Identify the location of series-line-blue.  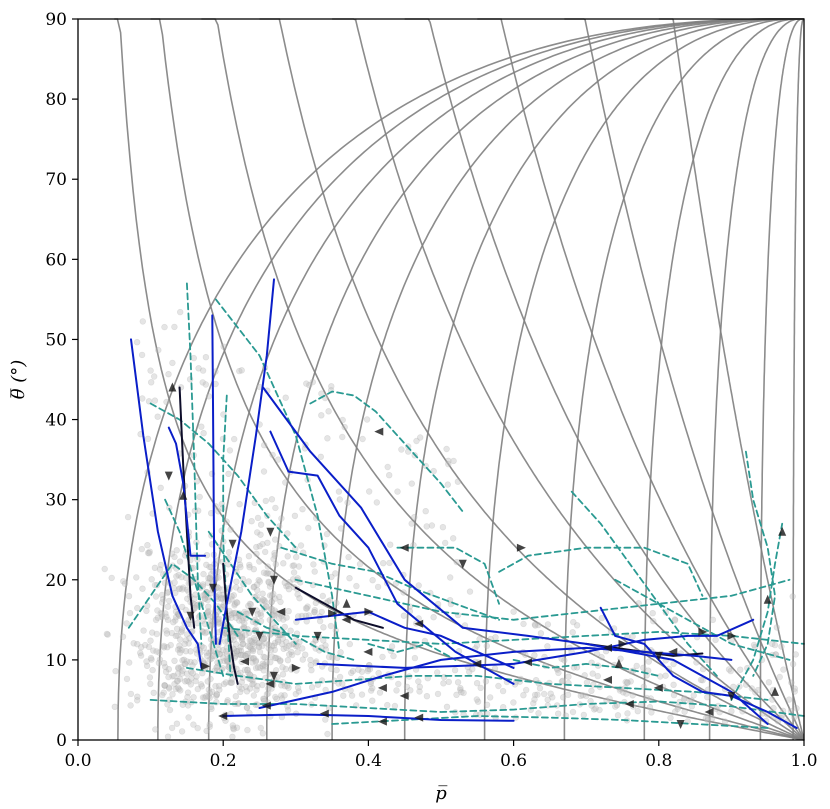
(404, 639).